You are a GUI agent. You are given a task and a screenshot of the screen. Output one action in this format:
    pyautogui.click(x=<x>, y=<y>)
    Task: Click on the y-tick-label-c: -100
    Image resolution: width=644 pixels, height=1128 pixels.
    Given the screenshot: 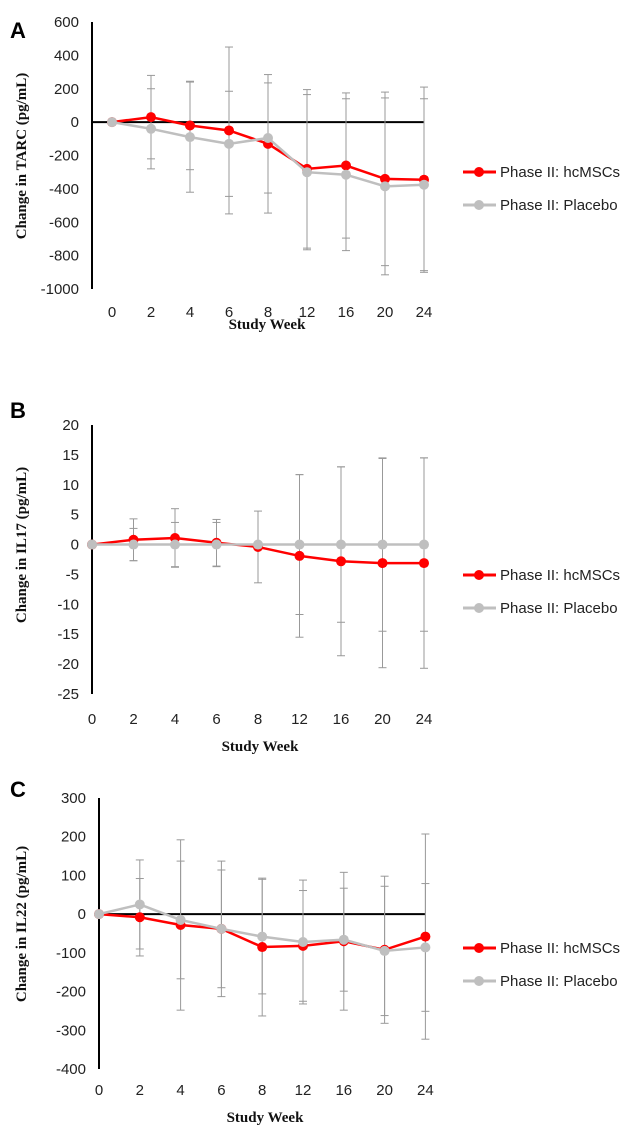 What is the action you would take?
    pyautogui.click(x=71, y=953)
    